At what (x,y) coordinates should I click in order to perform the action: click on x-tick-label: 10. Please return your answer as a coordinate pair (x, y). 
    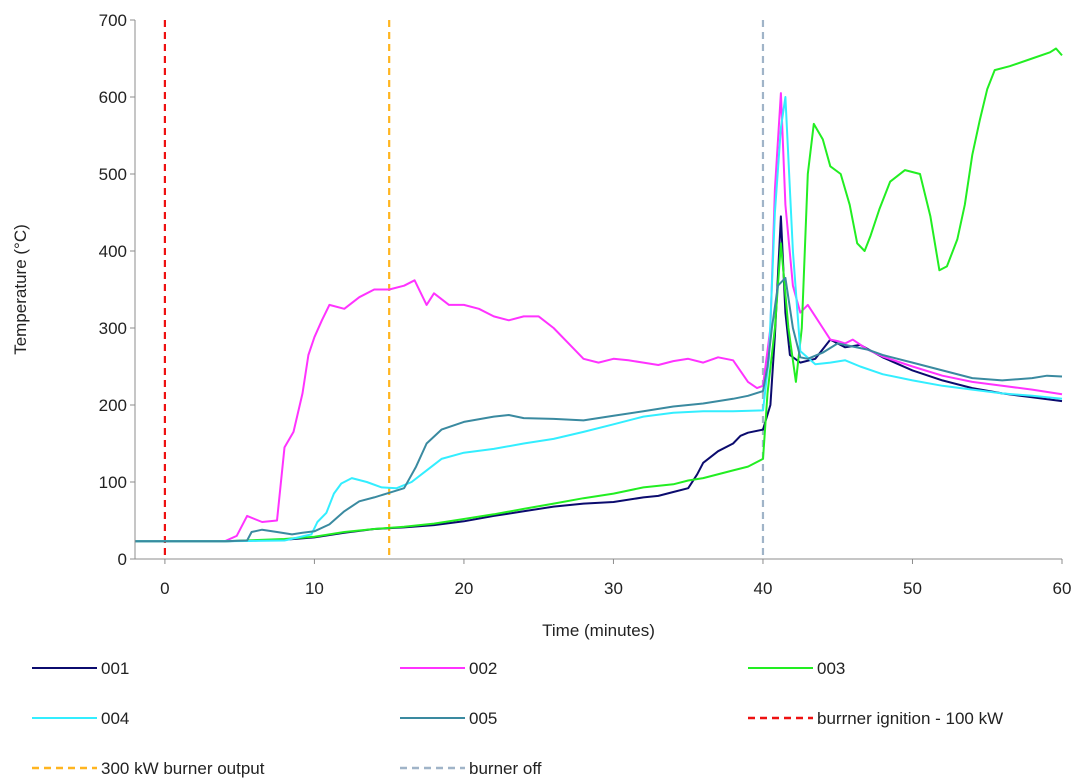
    Looking at the image, I should click on (314, 588).